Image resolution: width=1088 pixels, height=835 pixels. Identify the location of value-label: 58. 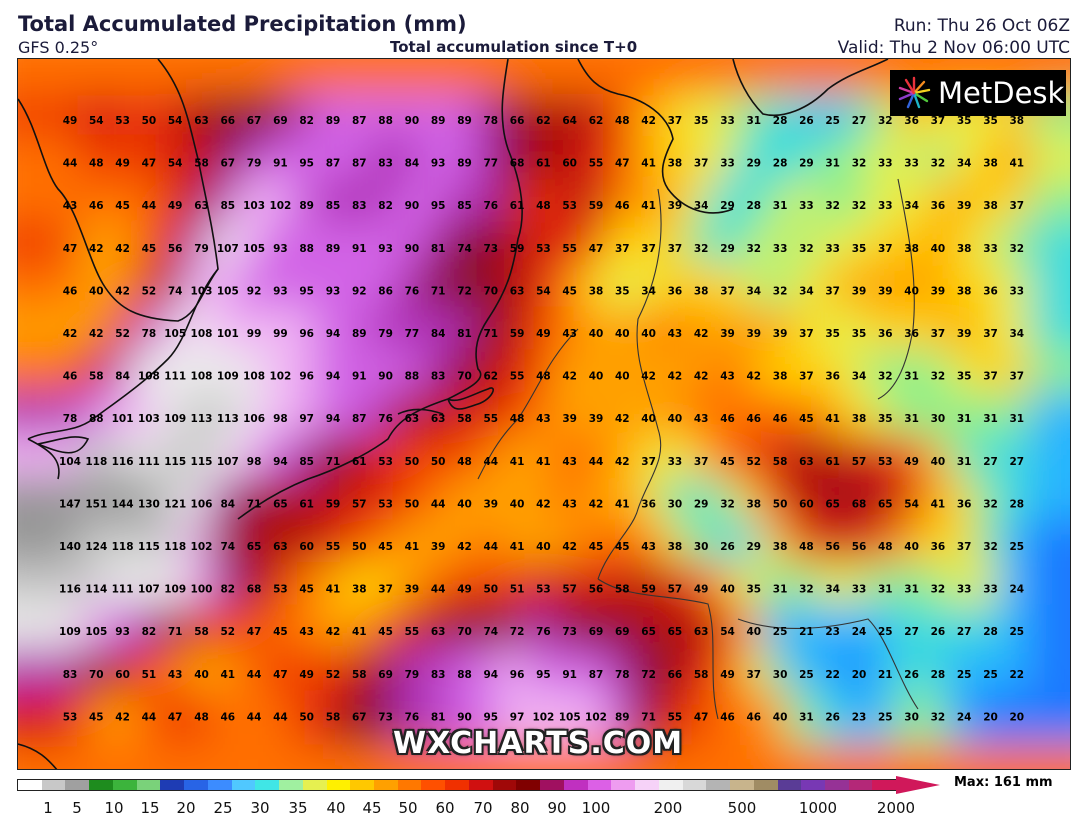
(780, 462).